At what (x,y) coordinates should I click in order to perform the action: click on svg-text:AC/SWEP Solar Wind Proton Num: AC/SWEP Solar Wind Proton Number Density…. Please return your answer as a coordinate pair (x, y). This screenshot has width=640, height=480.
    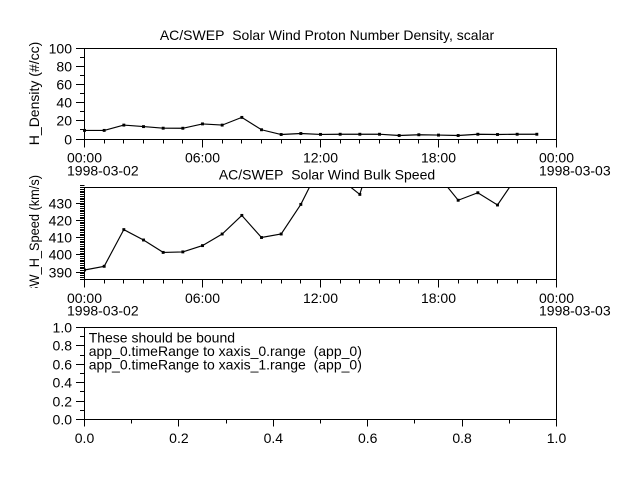
    Looking at the image, I should click on (327, 35).